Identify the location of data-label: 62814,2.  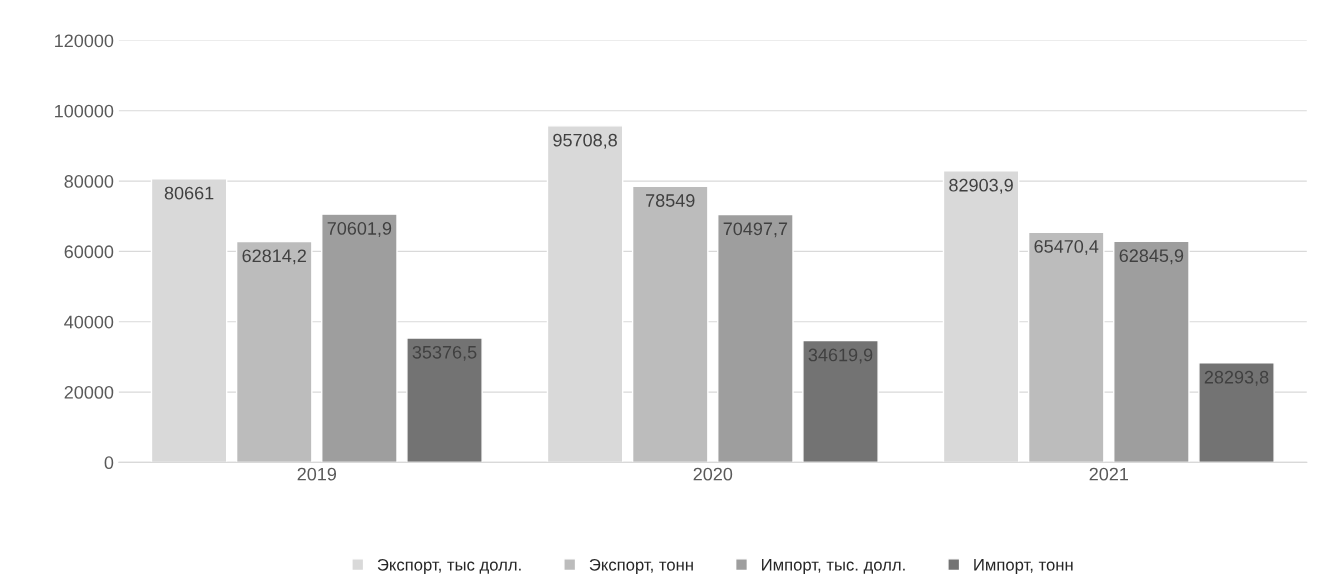
(274, 257).